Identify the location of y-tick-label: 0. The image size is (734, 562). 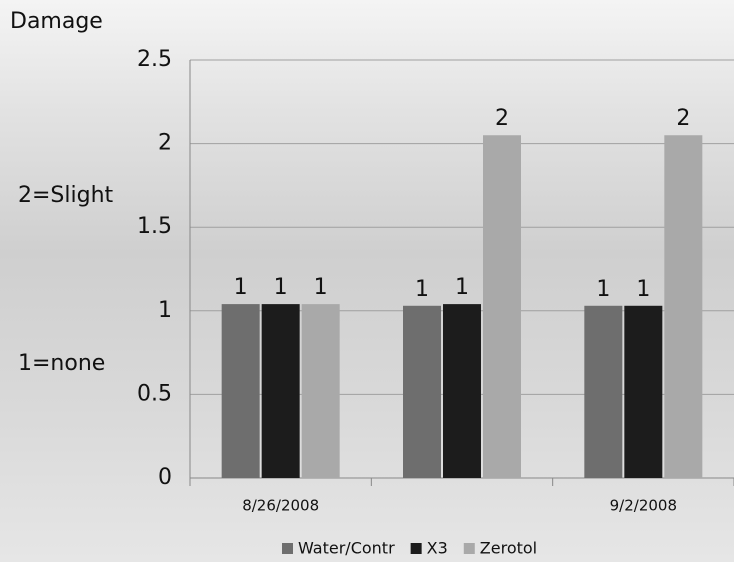
(165, 477).